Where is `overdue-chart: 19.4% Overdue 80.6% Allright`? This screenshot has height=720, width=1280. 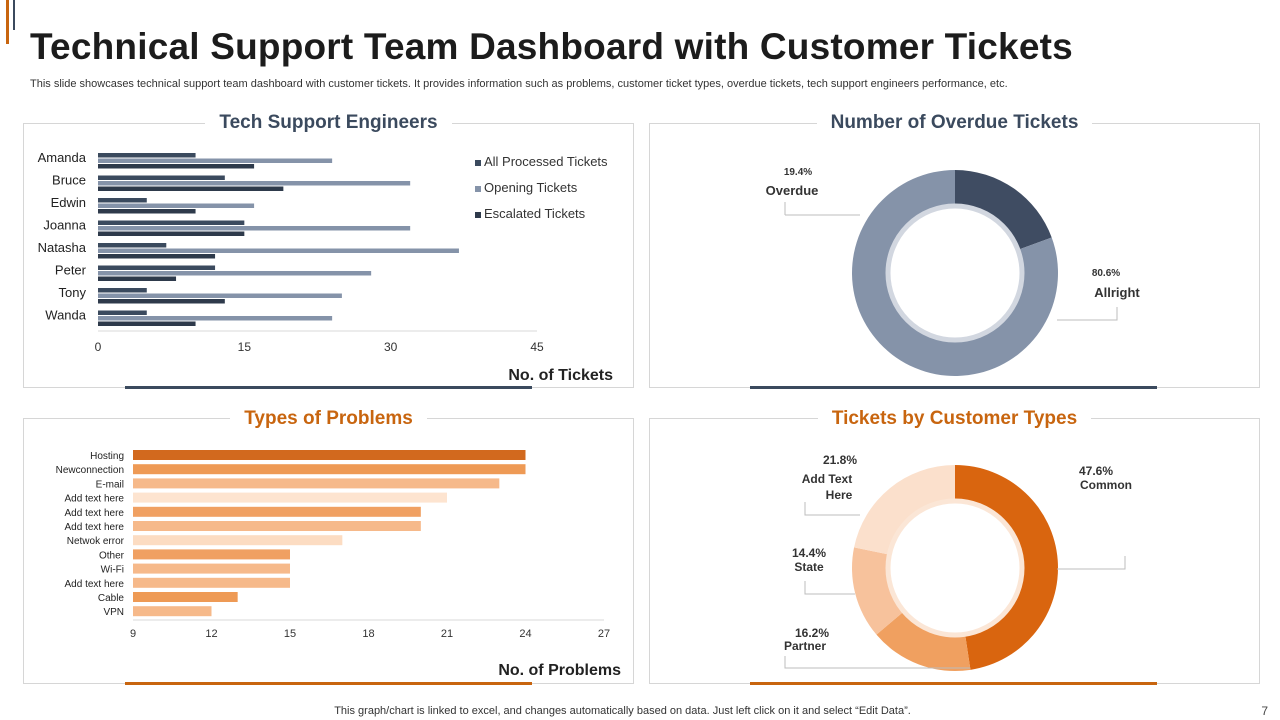
overdue-chart: 19.4% Overdue 80.6% Allright is located at coordinates (953, 272).